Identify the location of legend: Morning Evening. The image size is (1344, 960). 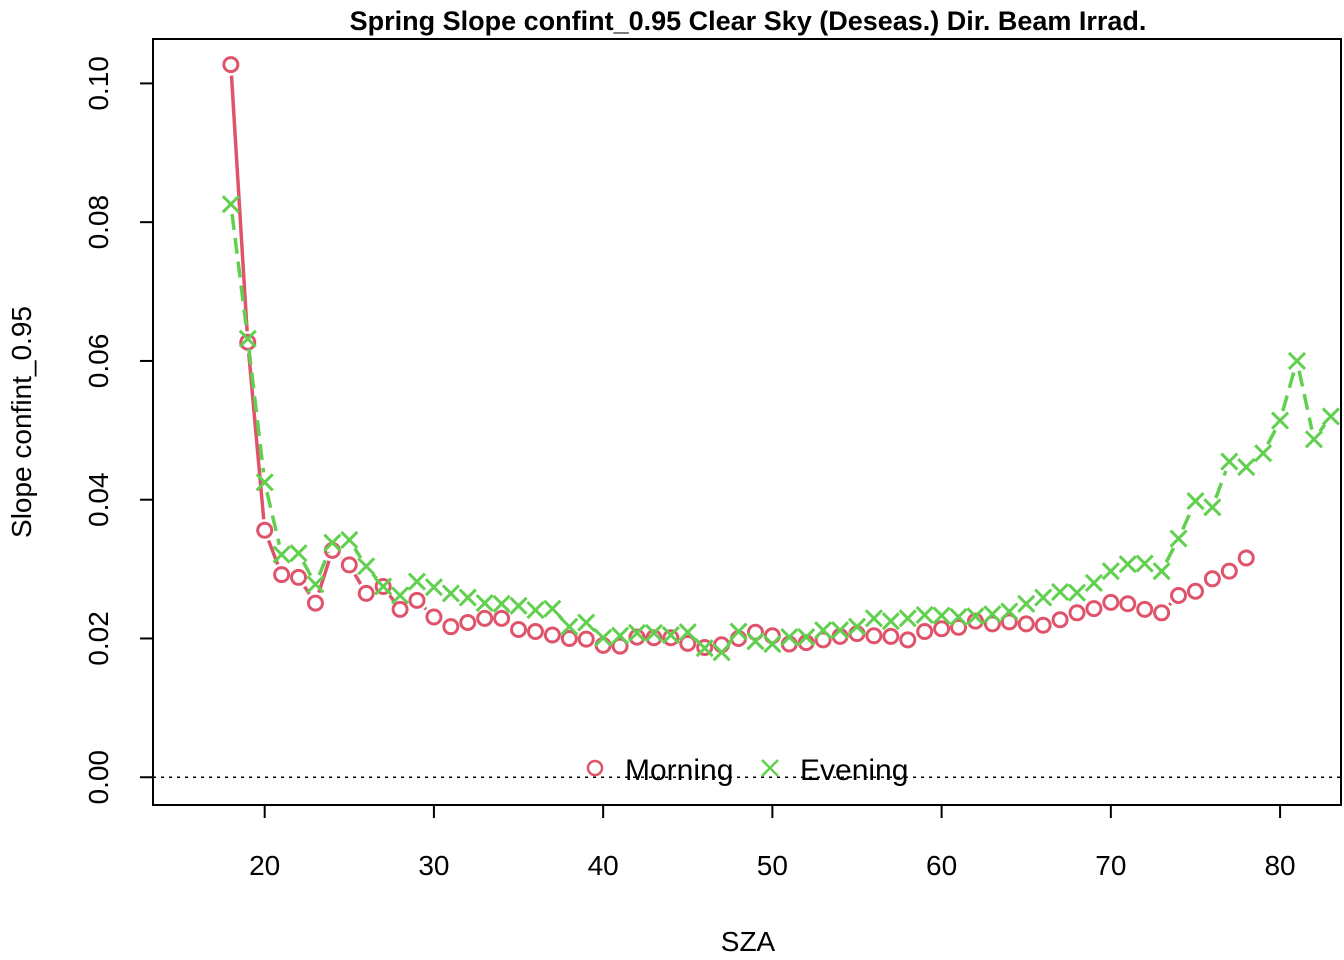
(747, 770).